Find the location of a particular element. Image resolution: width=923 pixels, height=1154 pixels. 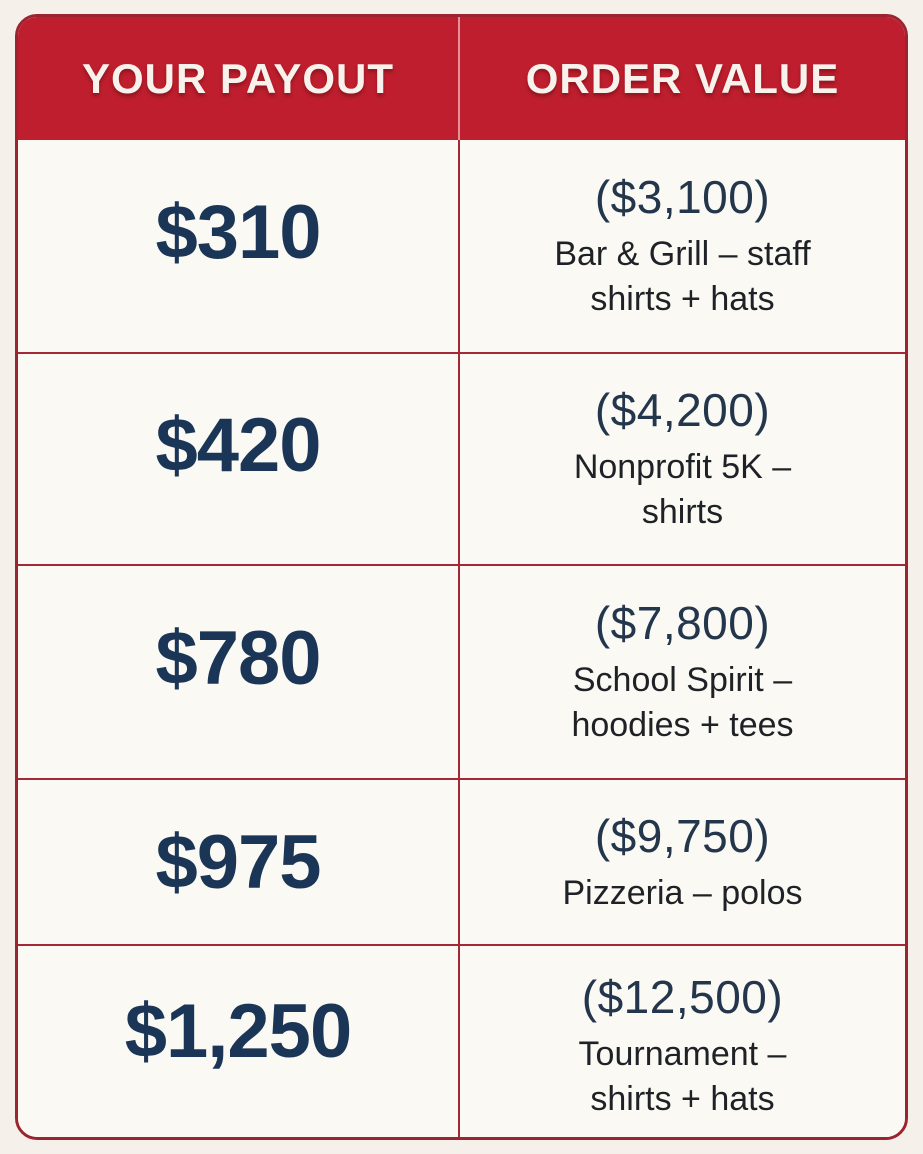

payout-cell: $420 is located at coordinates (238, 459).